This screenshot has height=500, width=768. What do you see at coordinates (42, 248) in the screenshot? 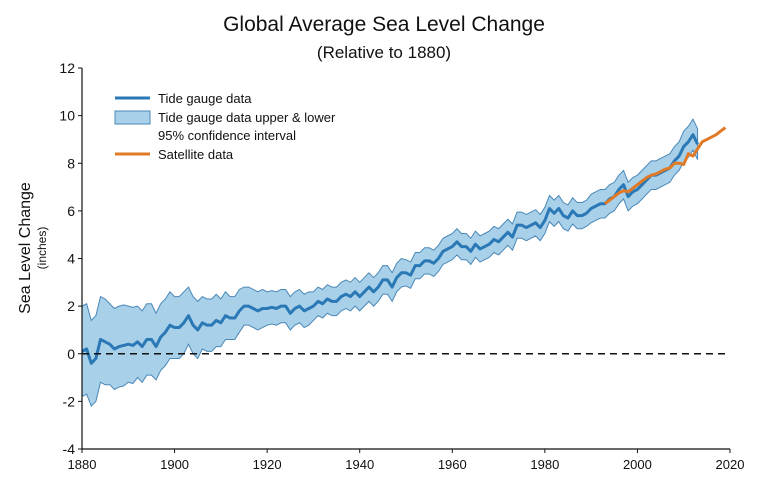
I see `y-axis-unit: (inches)` at bounding box center [42, 248].